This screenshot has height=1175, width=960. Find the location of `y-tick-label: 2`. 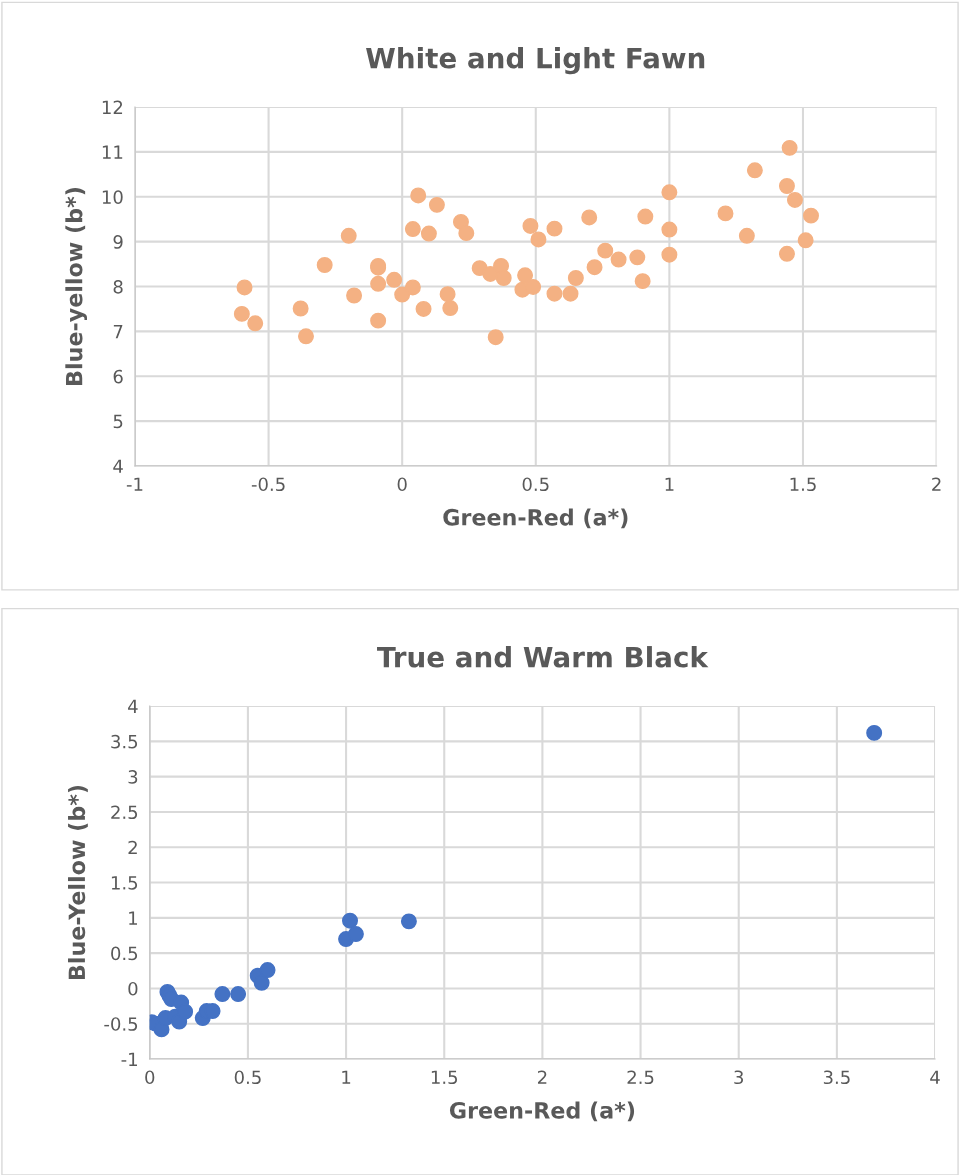

y-tick-label: 2 is located at coordinates (132, 847).